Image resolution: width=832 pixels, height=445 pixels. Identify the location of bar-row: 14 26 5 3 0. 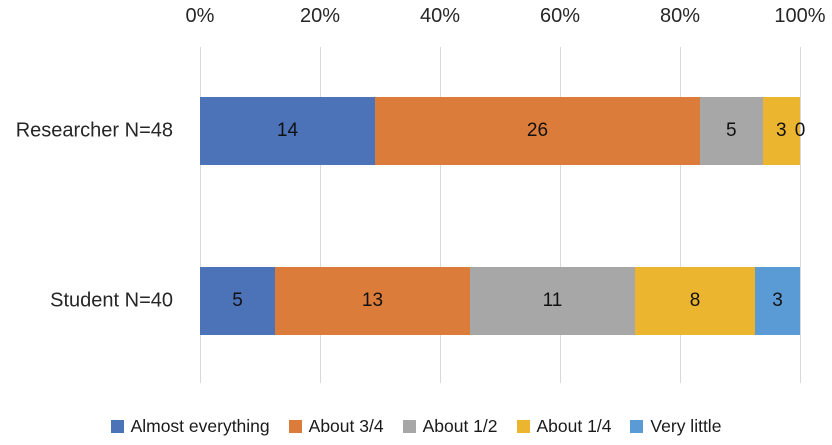
(502, 131).